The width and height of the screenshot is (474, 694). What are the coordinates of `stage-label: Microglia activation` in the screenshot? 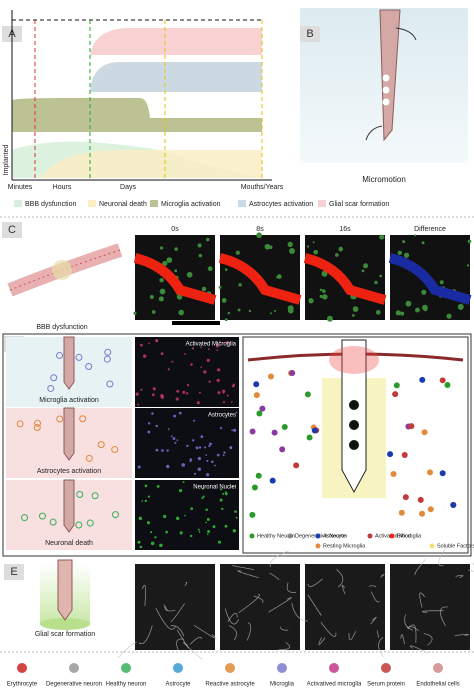 It's located at (69, 400).